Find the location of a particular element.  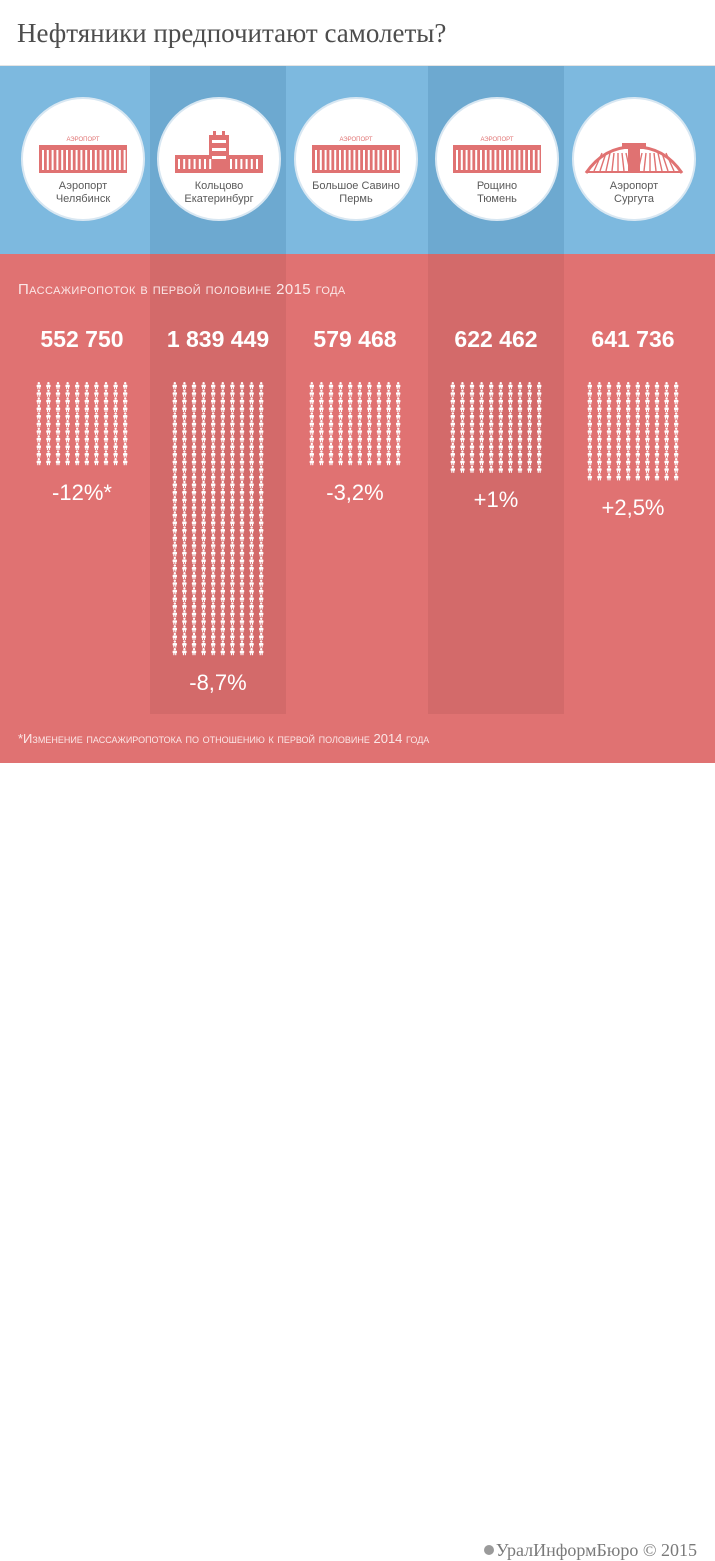

people-bar is located at coordinates (496, 427).